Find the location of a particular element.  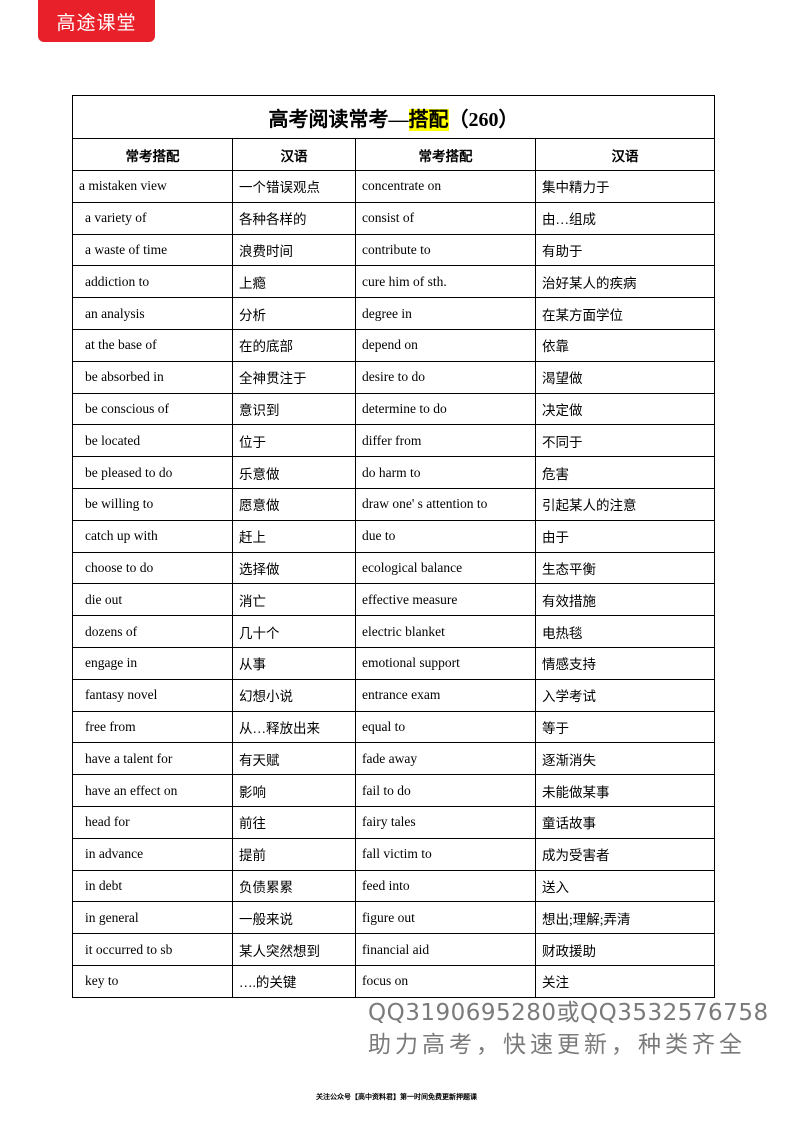

cell-phrase-2: figure out is located at coordinates (445, 918).